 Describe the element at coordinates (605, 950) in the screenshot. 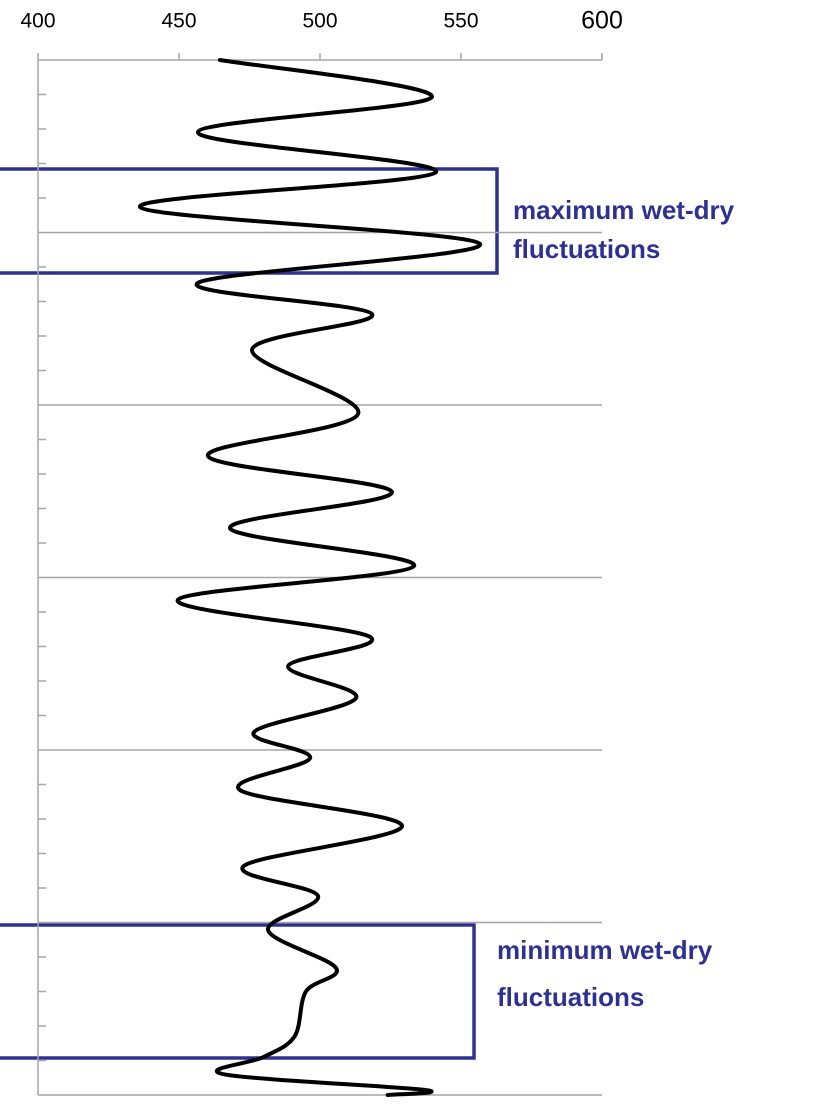

I see `annotation: minimum wet-dry` at that location.